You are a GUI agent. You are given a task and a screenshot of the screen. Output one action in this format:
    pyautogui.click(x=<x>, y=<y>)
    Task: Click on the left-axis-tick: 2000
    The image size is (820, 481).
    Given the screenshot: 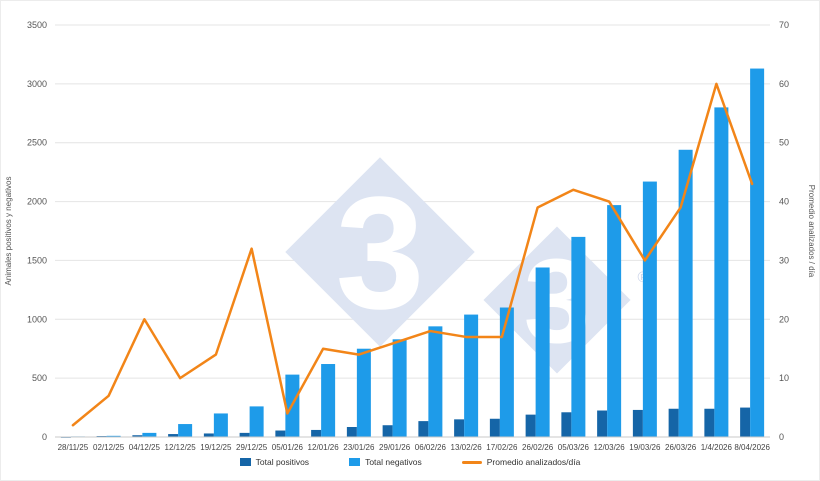 What is the action you would take?
    pyautogui.click(x=37, y=202)
    